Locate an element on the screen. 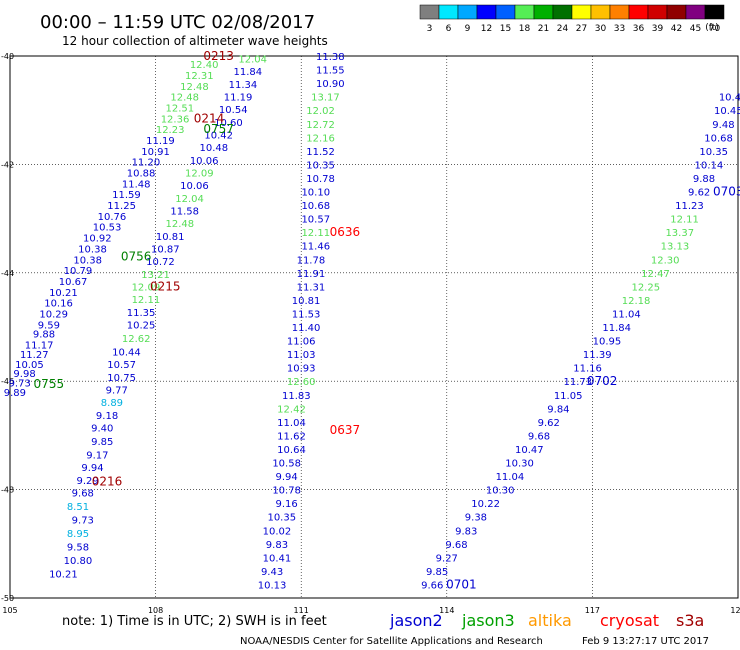  colorbar-label: 3 is located at coordinates (430, 29).